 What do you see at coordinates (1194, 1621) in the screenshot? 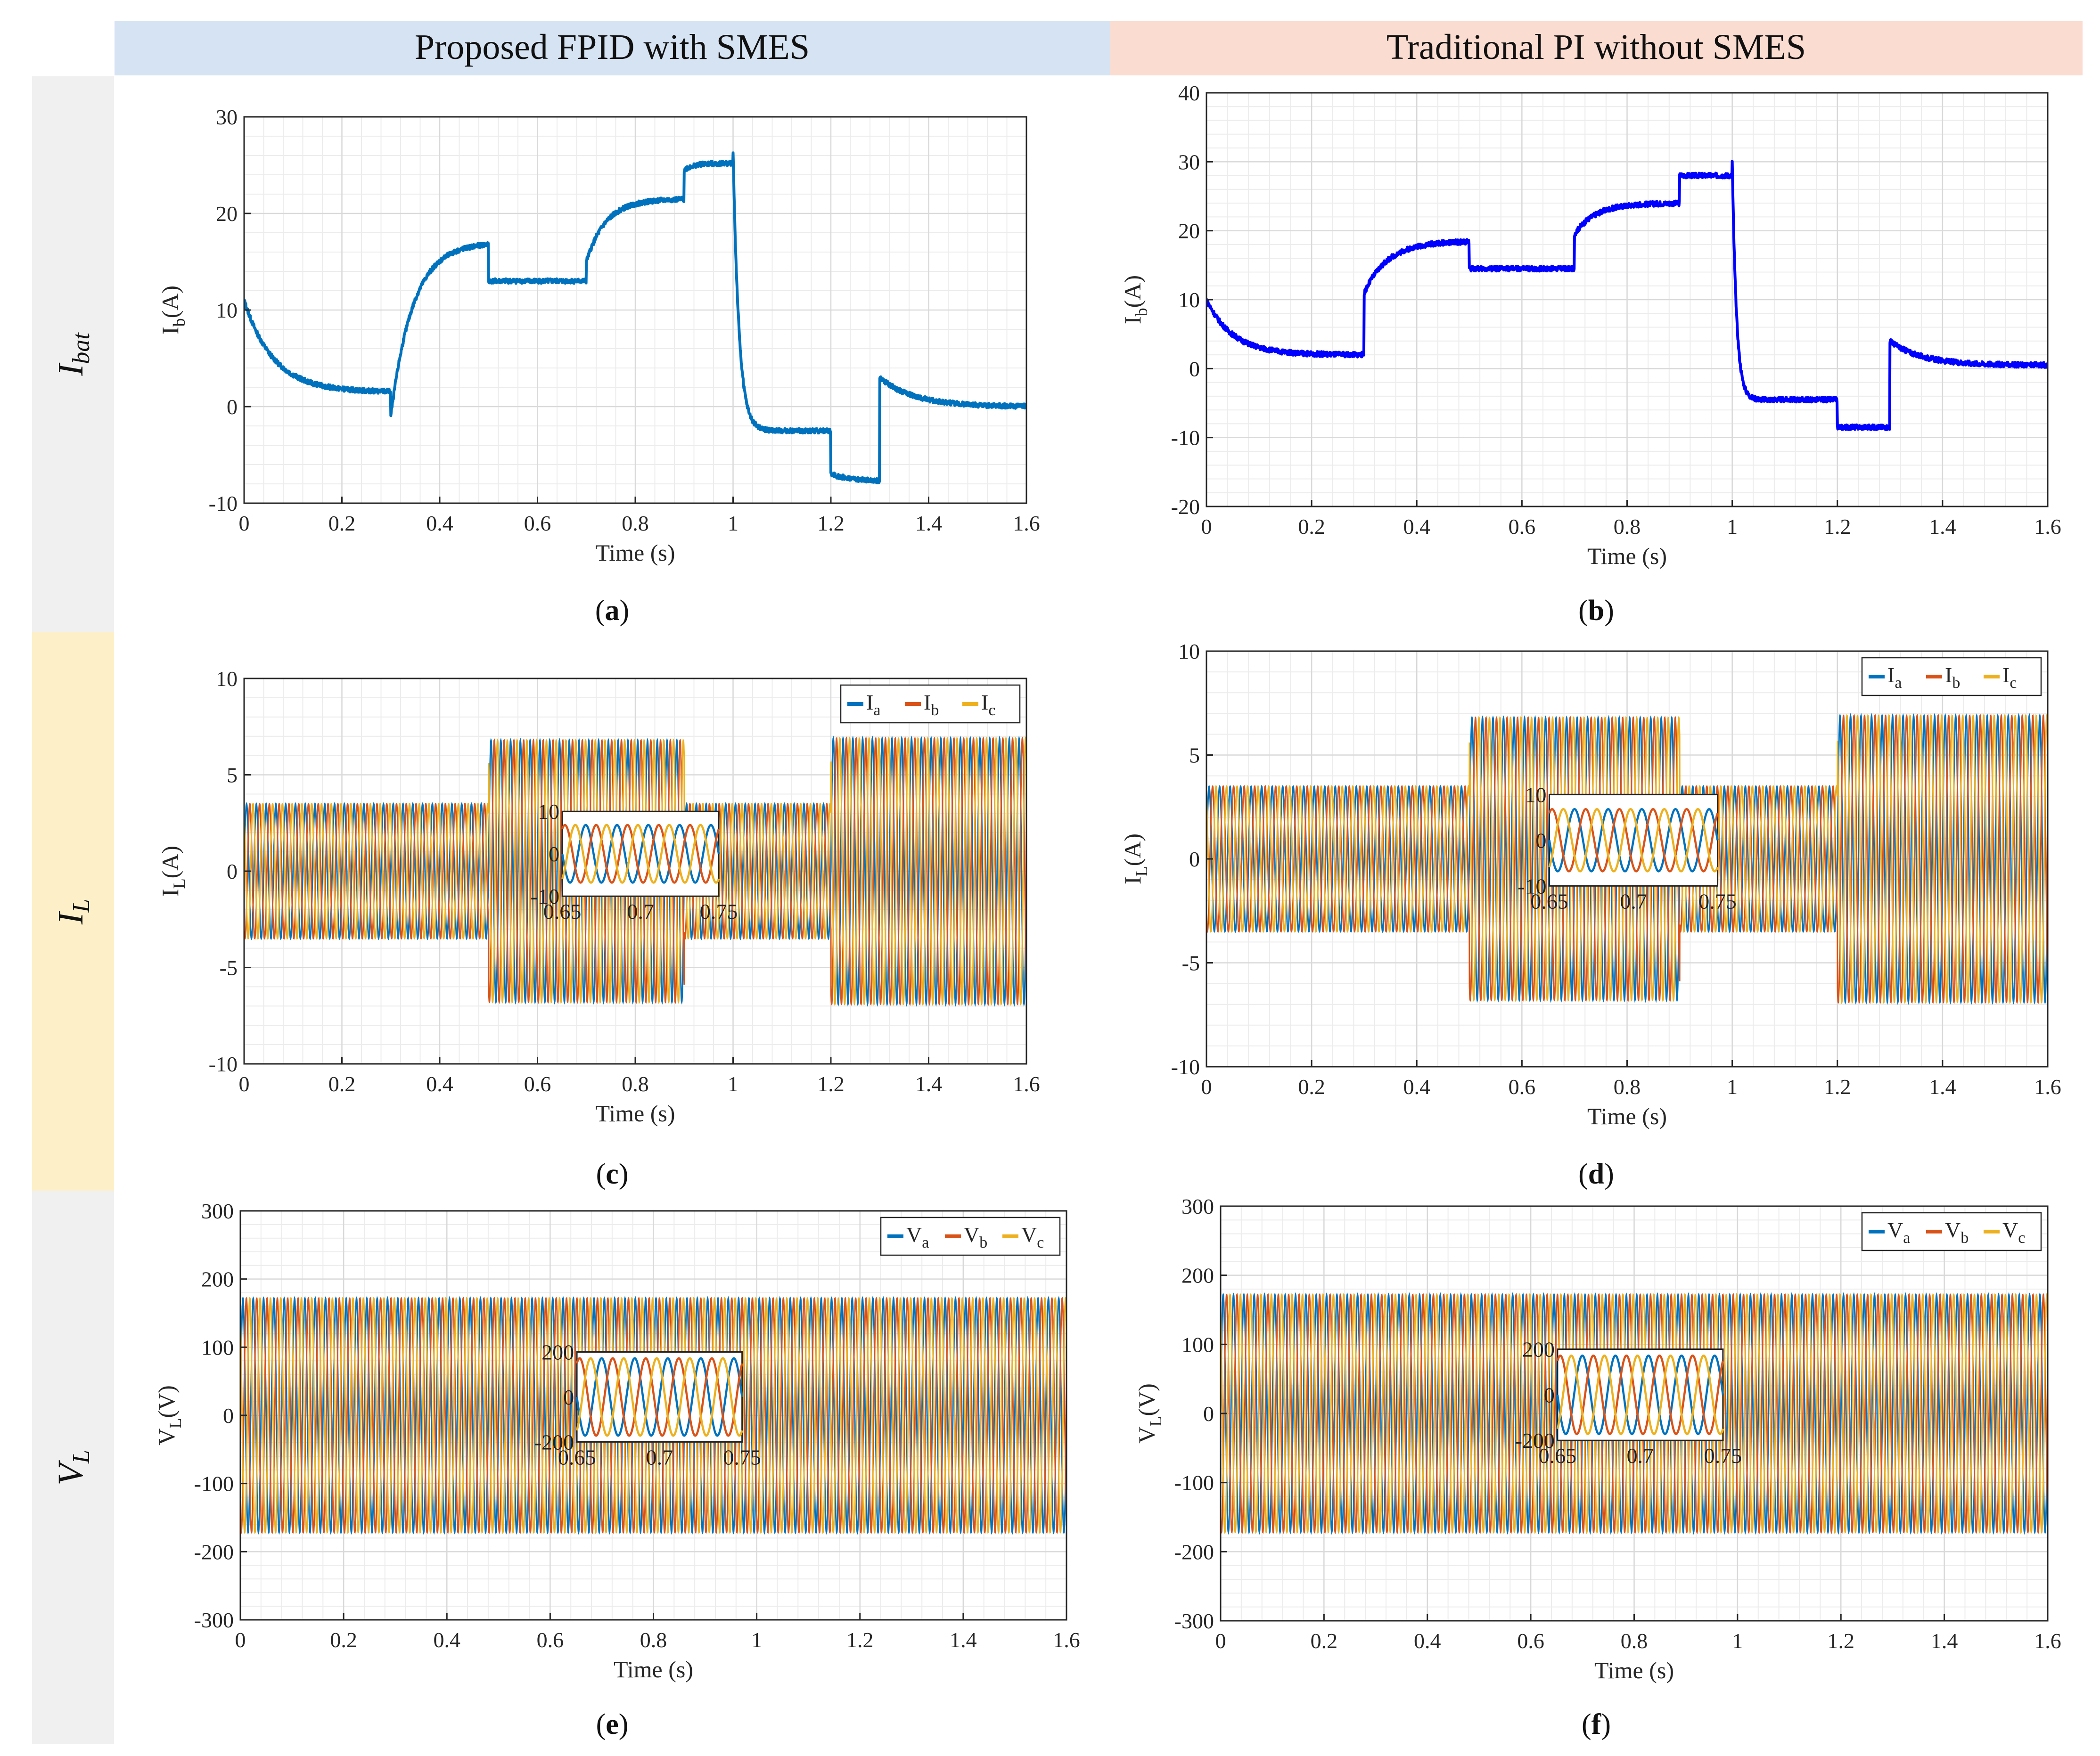
I see `y-tick-label: -300` at bounding box center [1194, 1621].